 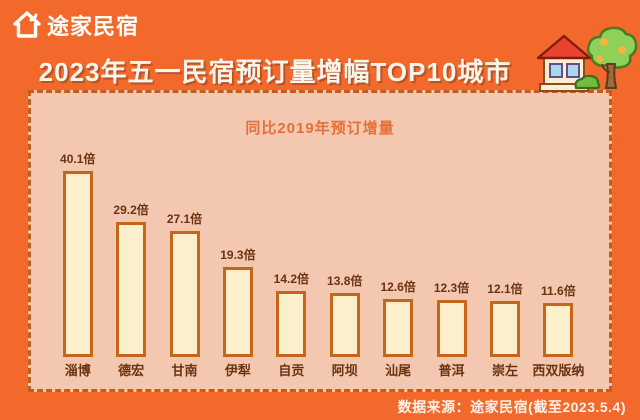 What do you see at coordinates (131, 370) in the screenshot?
I see `bar-category-label: 德宏` at bounding box center [131, 370].